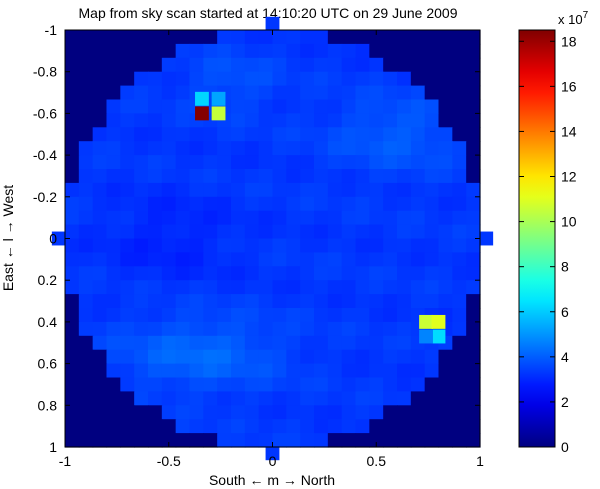 The height and width of the screenshot is (489, 600). What do you see at coordinates (548, 244) in the screenshot?
I see `colorbar-ticks: 0 2 4 6 8 10 12 14 16 18` at bounding box center [548, 244].